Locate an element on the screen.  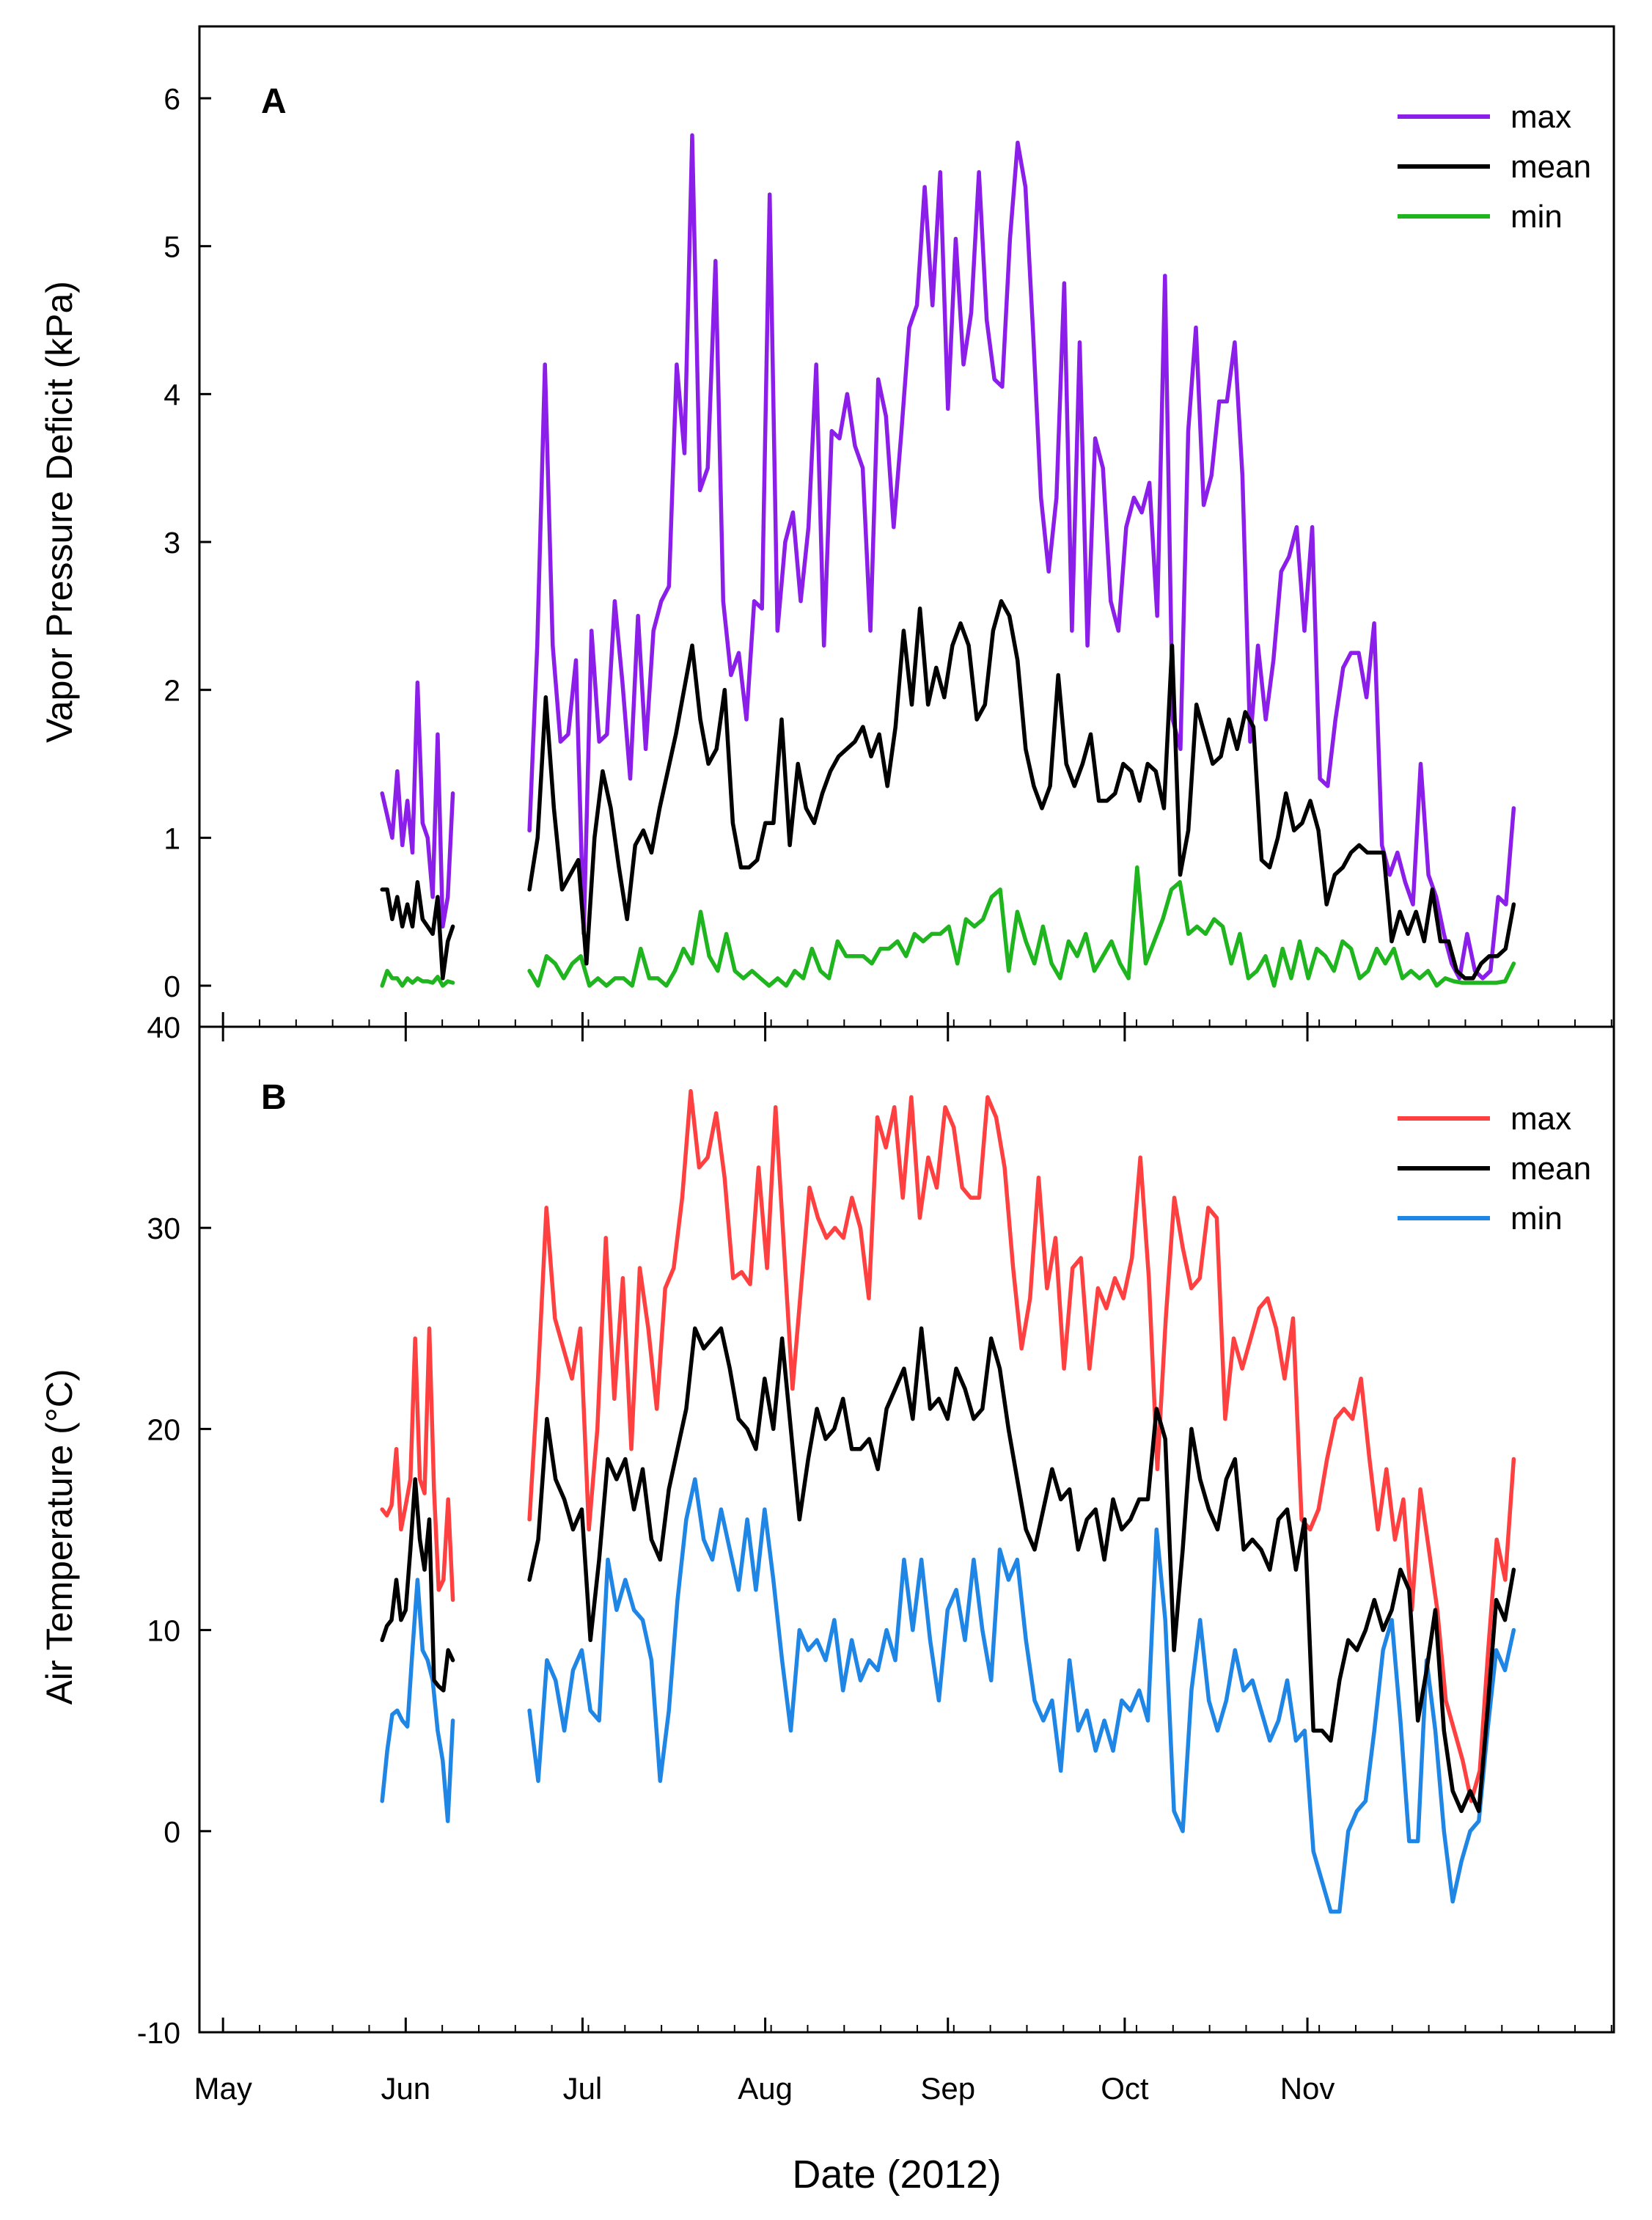
panel-a-legend-min-label: min is located at coordinates (1536, 217).